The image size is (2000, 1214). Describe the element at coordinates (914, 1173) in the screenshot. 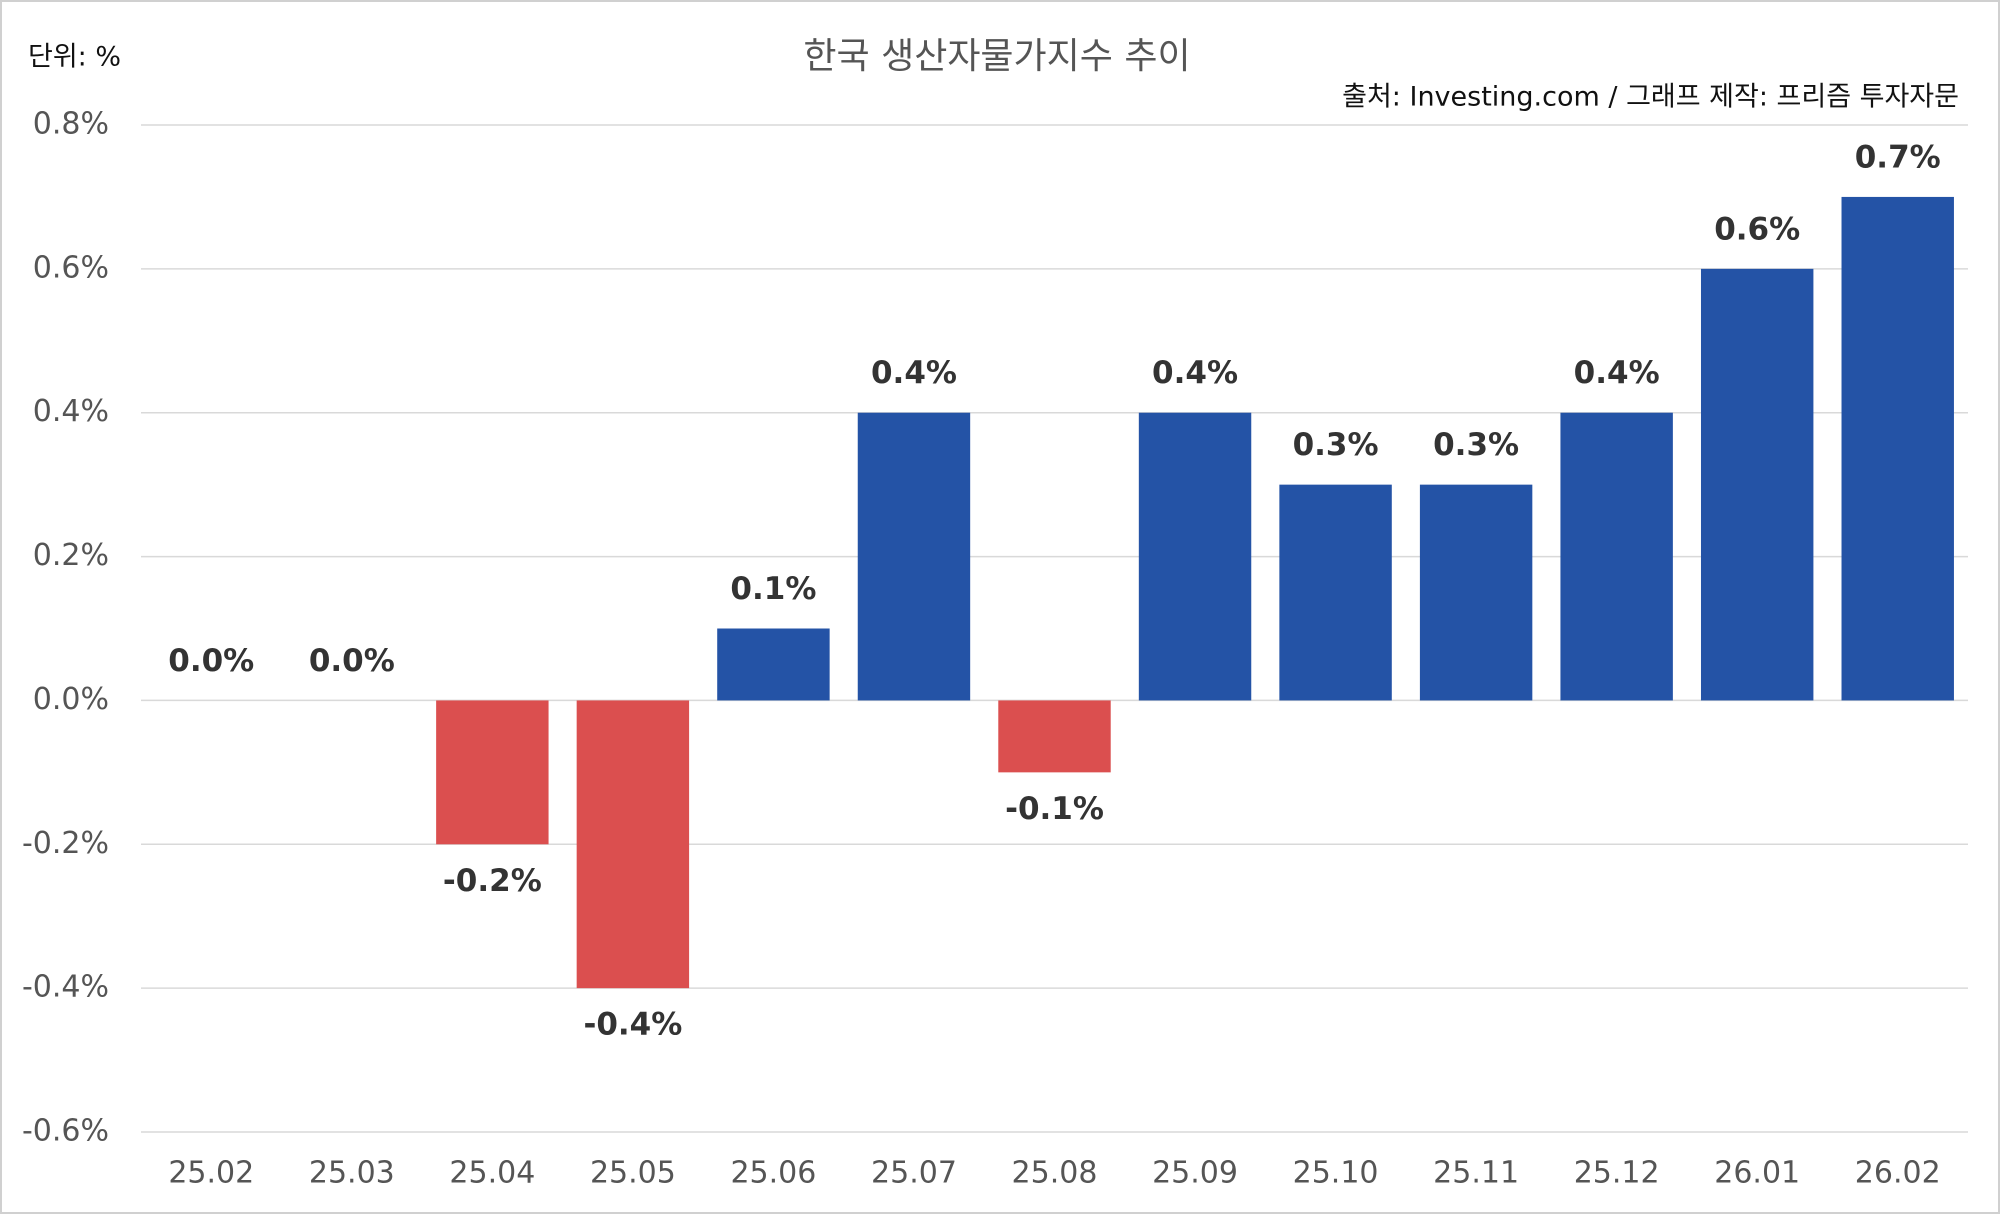

I see `x-tick-label: 25.07` at that location.